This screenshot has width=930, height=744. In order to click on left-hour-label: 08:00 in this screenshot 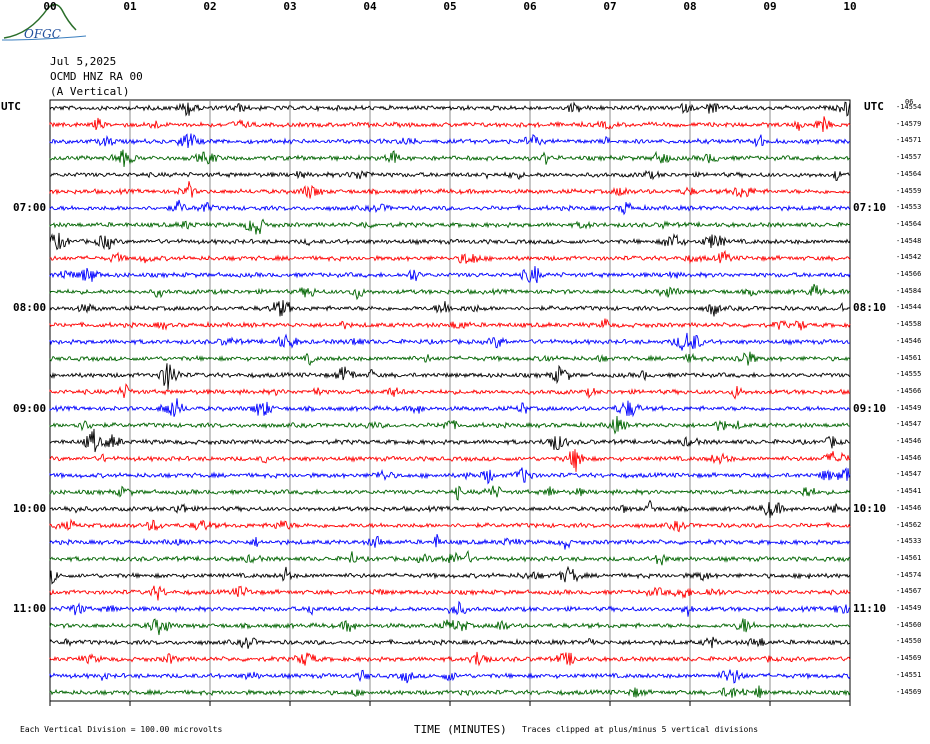, I will do `click(30, 308)`.